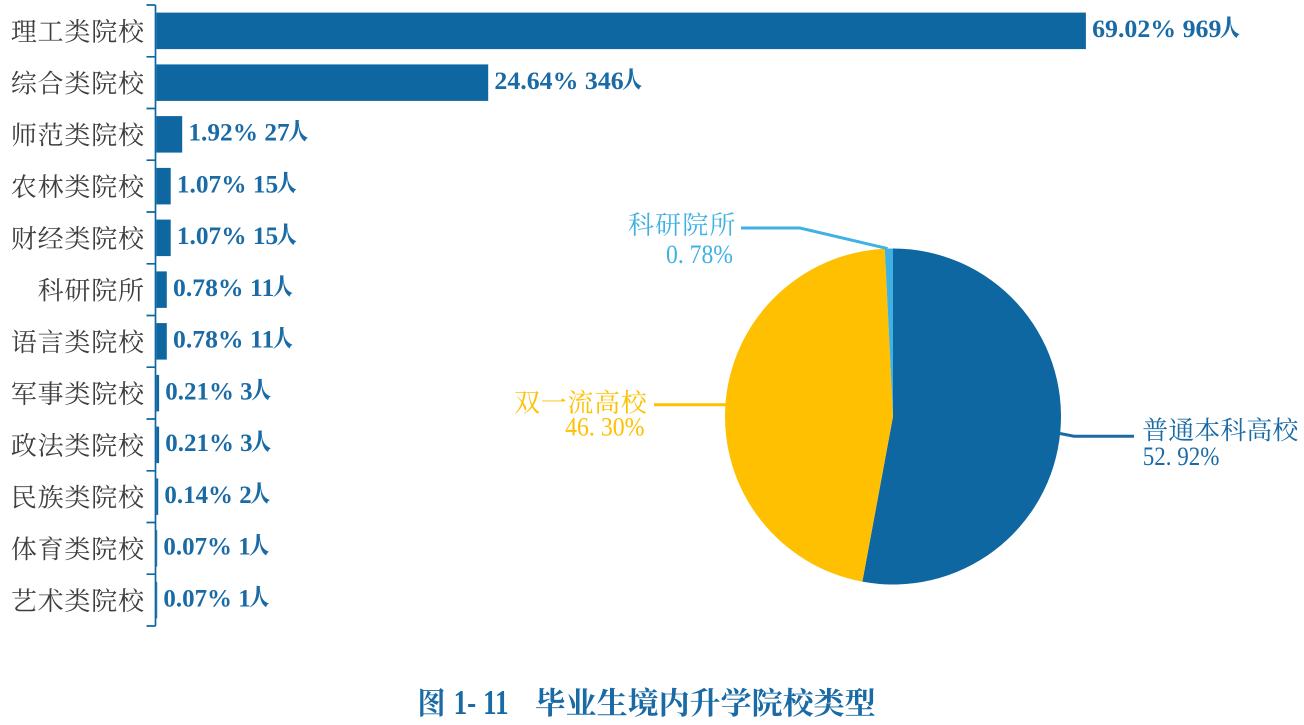 The width and height of the screenshot is (1304, 725). Describe the element at coordinates (207, 495) in the screenshot. I see `svg-text: 0.14% 2` at that location.